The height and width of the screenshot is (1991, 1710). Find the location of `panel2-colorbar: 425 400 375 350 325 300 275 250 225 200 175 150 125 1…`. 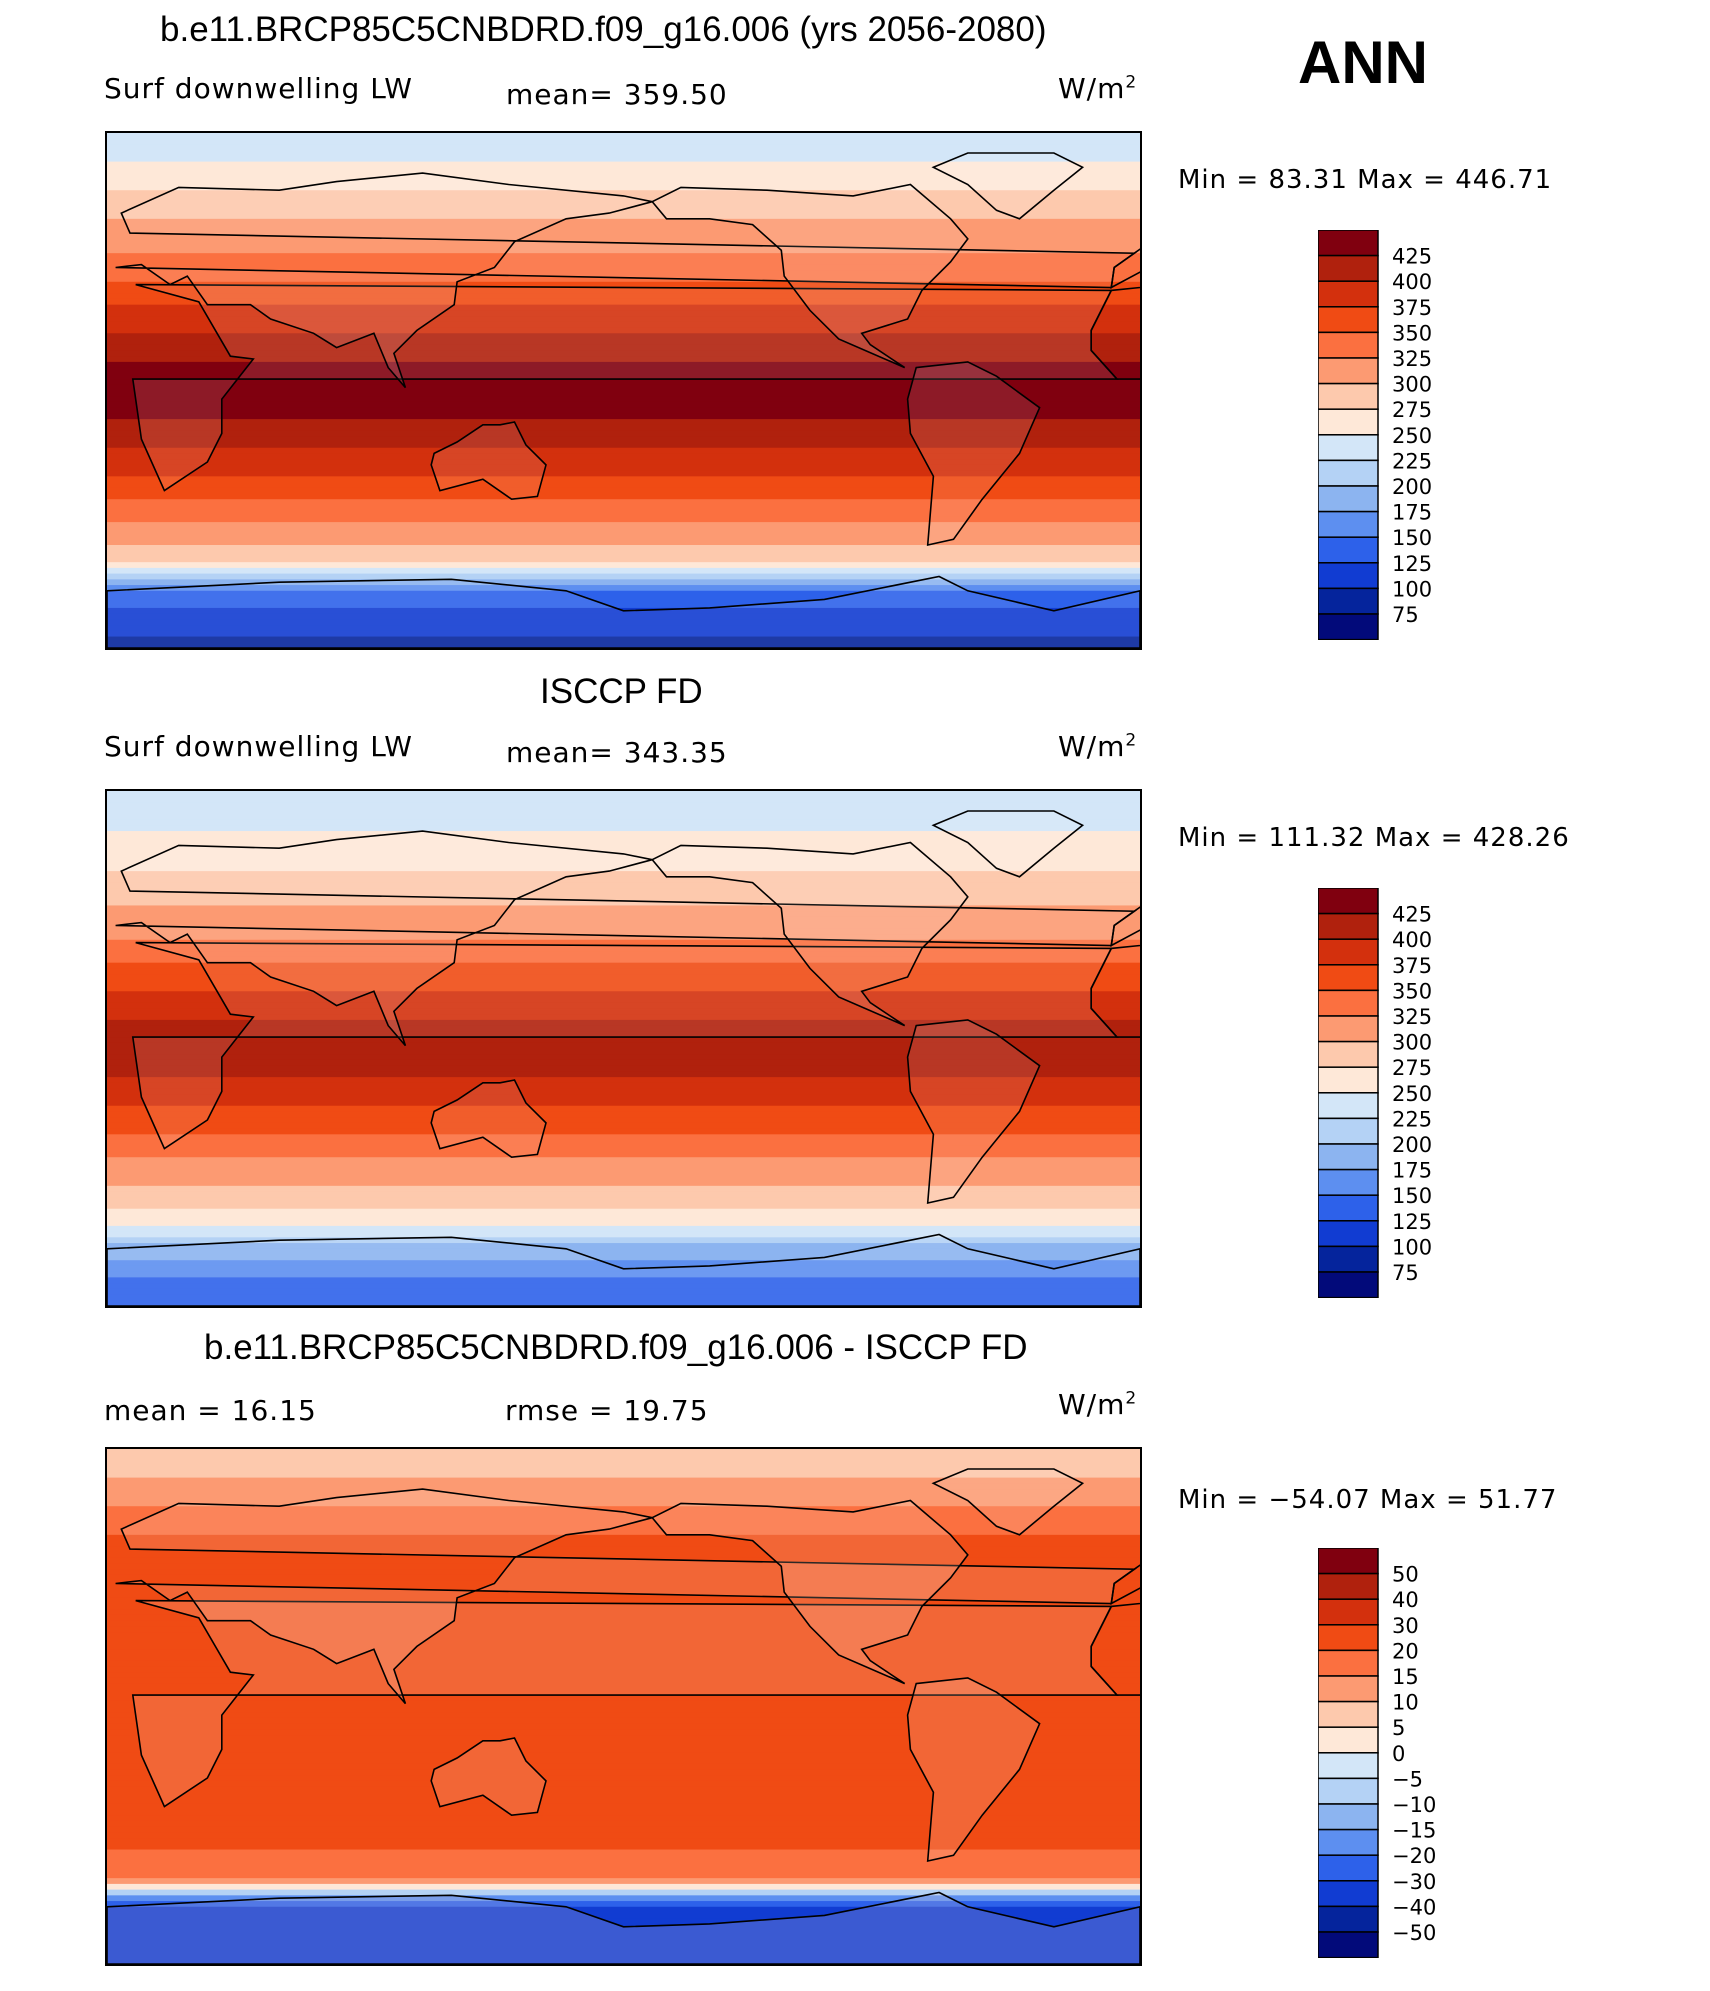

panel2-colorbar: 425 400 375 350 325 300 275 250 225 200 175 150 125 1… is located at coordinates (1417, 1095).